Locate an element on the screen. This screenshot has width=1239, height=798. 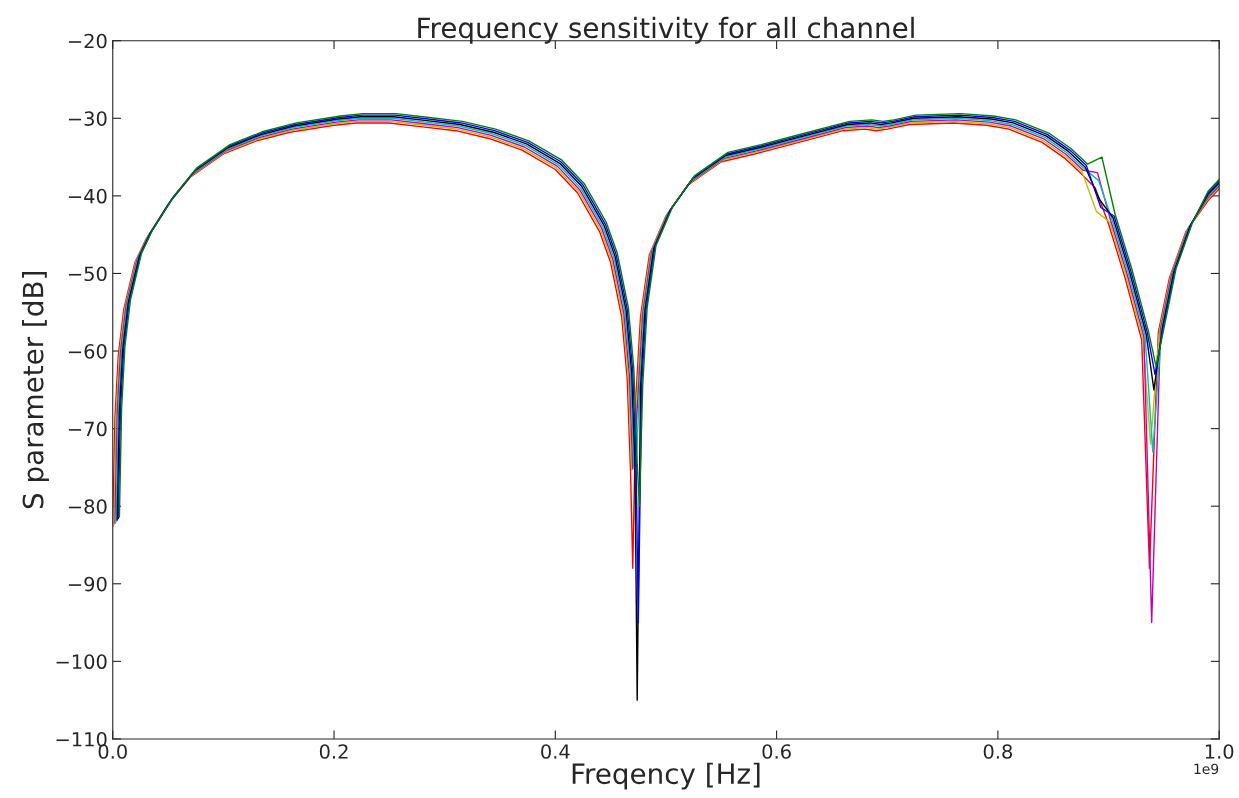
x-tick-label: 0.6 is located at coordinates (776, 751).